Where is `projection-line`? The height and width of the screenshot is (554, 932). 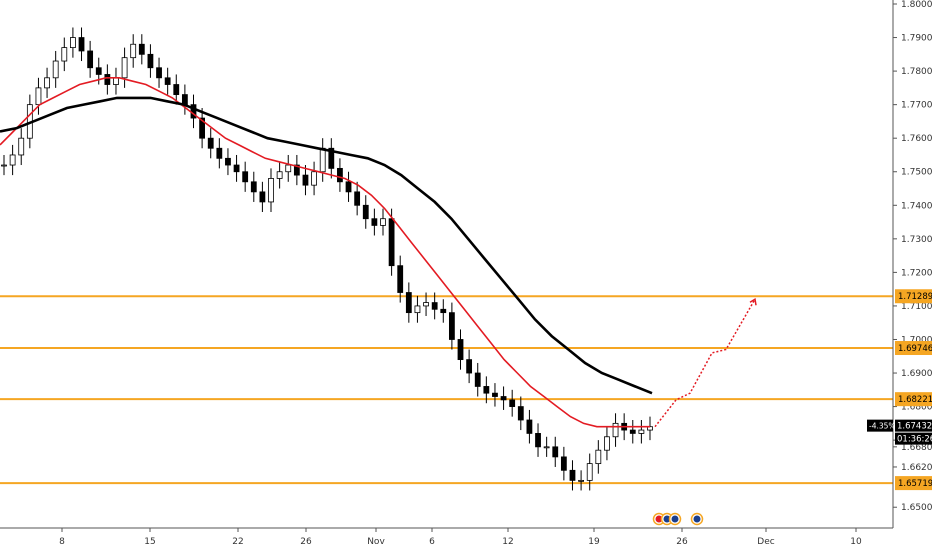 projection-line is located at coordinates (705, 363).